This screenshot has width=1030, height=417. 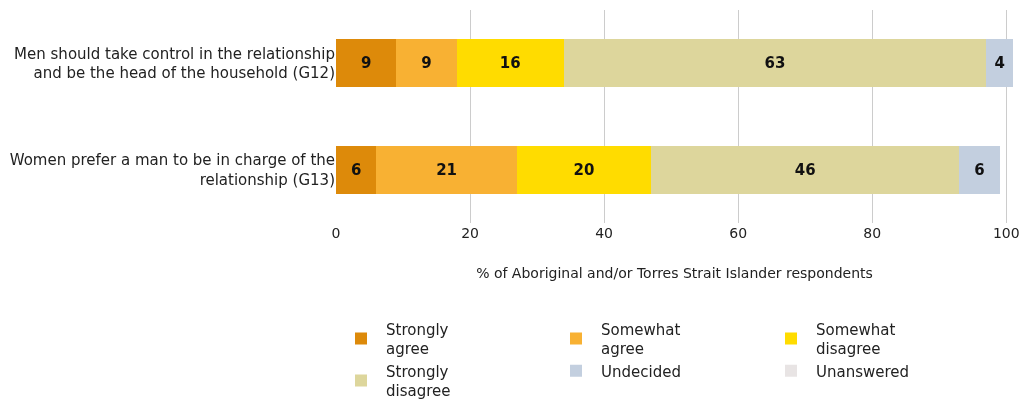 I want to click on x-axis-title: % of Aboriginal and/or Torres Strait Islander respondents, so click(x=674, y=273).